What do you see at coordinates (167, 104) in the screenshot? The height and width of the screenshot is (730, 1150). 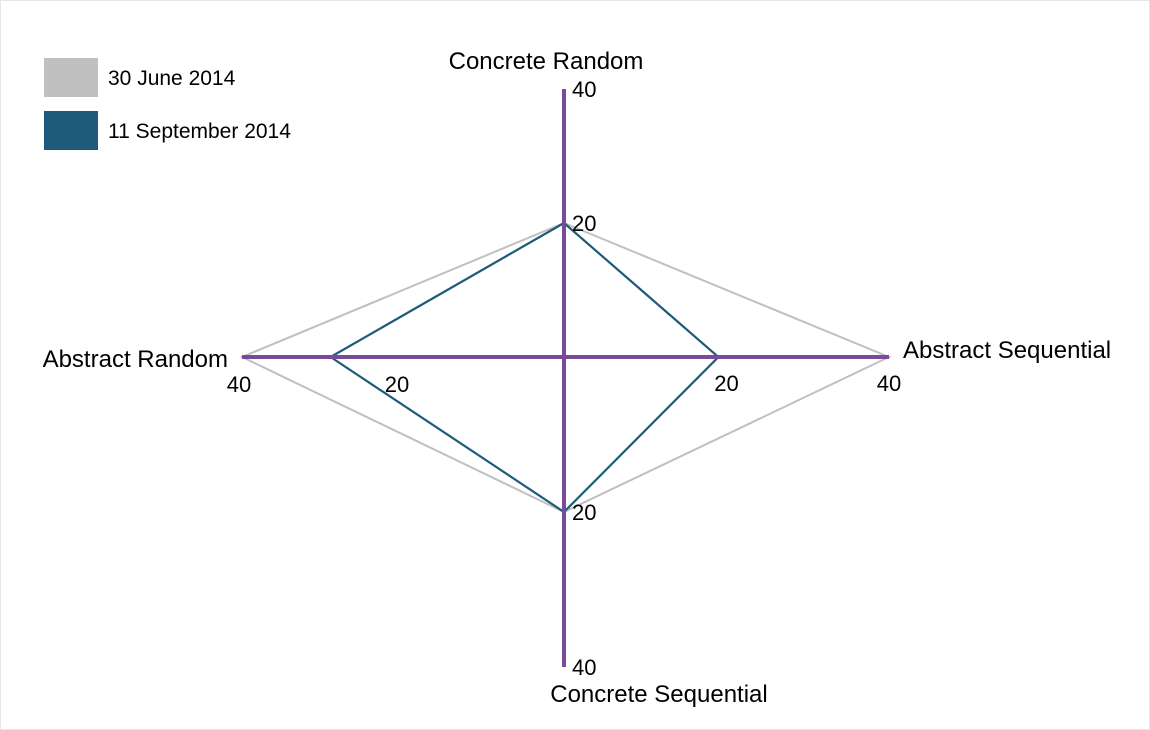 I see `legend: 30 June 2014 11 September 2014` at bounding box center [167, 104].